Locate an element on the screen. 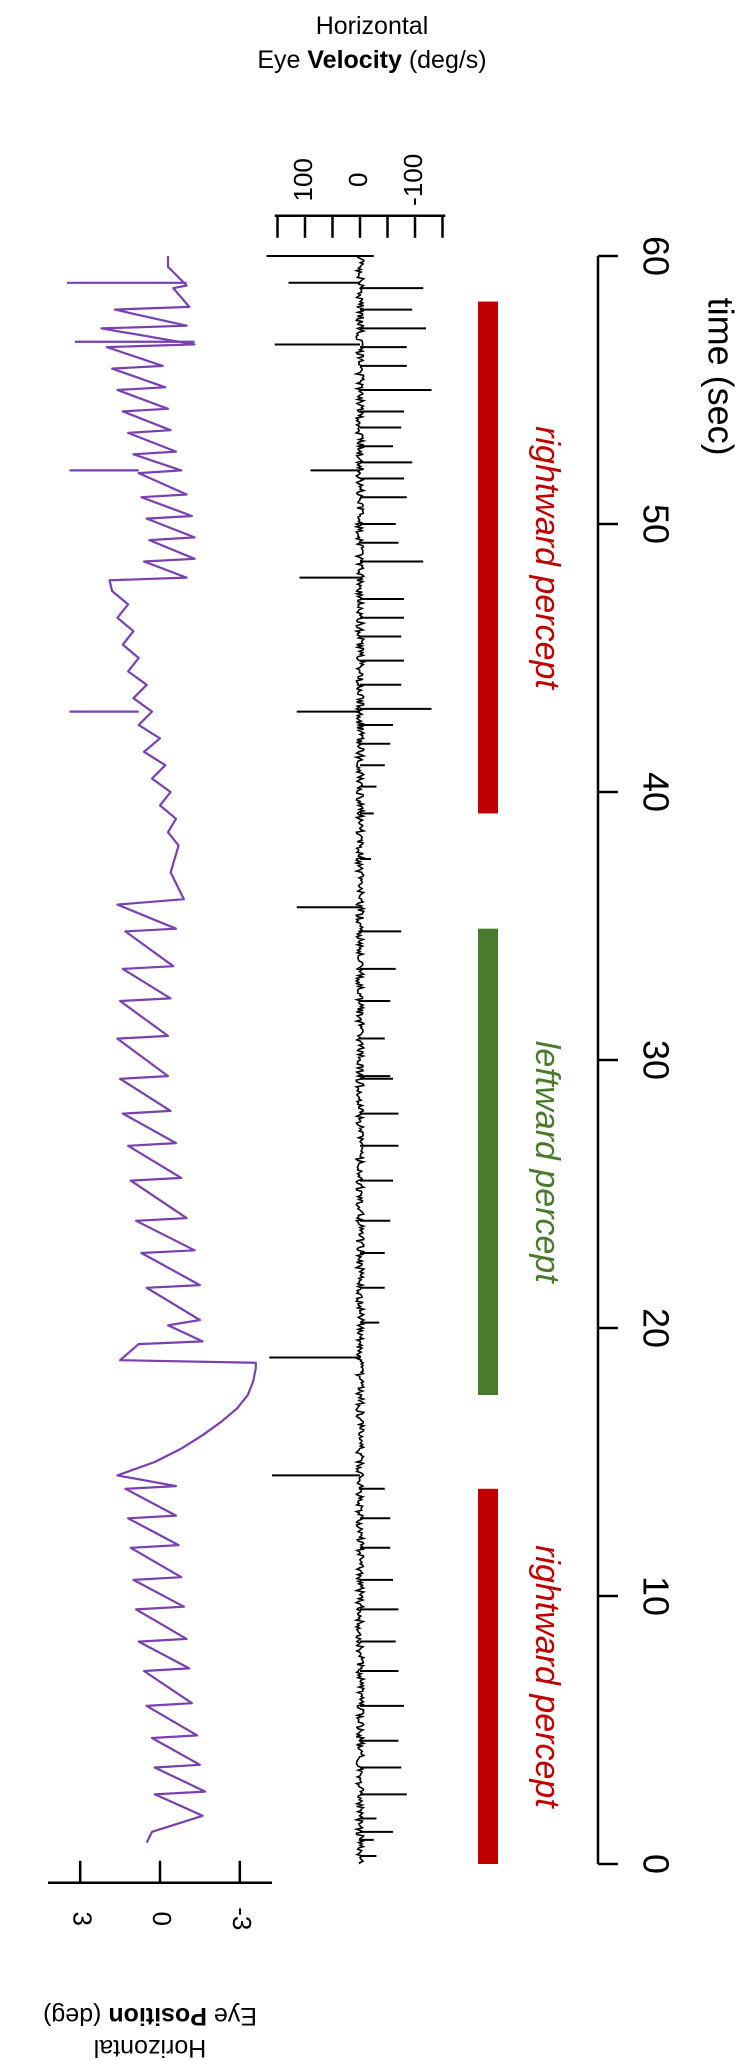 The image size is (741, 2060). velocity-axis-label-line1: Horizontal is located at coordinates (372, 26).